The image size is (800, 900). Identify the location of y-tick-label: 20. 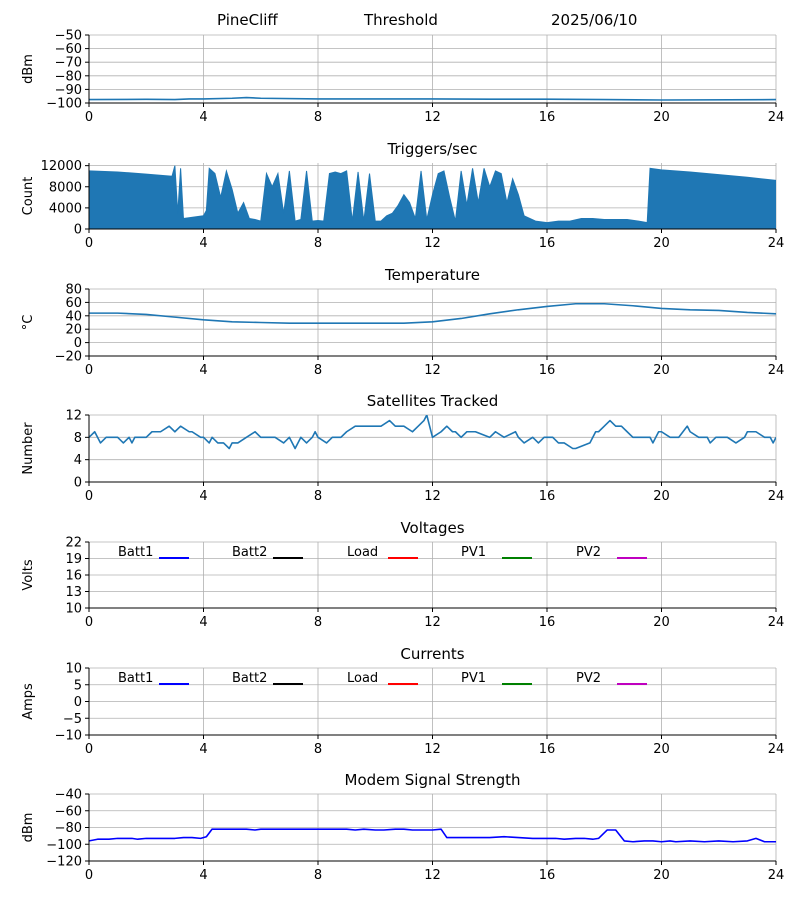
(73, 330).